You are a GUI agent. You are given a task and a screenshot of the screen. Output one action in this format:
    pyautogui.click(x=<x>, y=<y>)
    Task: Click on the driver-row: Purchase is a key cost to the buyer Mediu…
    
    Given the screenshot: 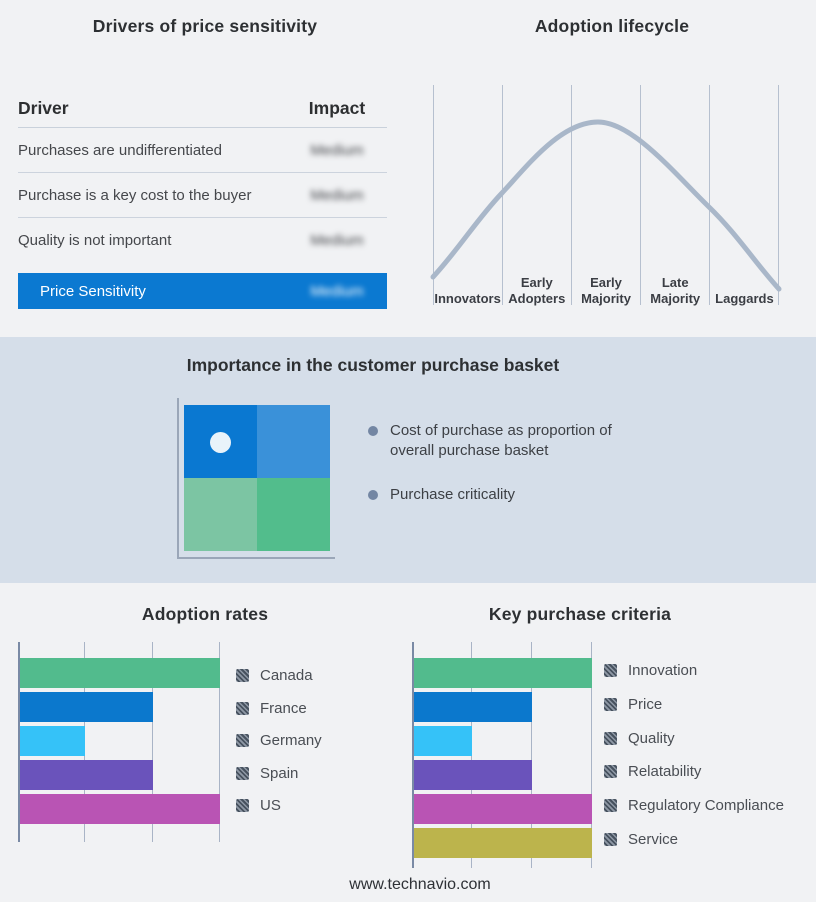 What is the action you would take?
    pyautogui.click(x=202, y=195)
    